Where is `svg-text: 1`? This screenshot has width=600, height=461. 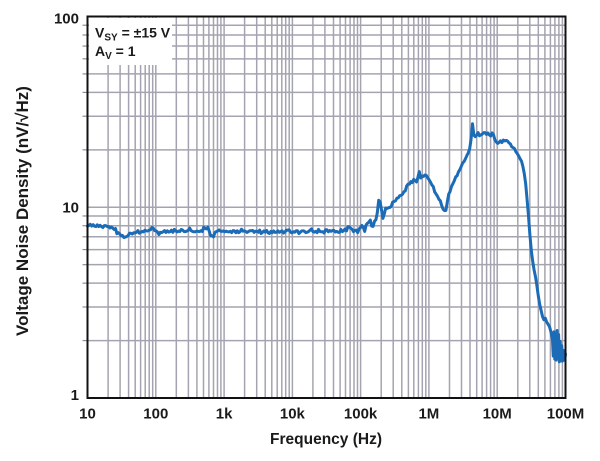
svg-text: 1 is located at coordinates (75, 395).